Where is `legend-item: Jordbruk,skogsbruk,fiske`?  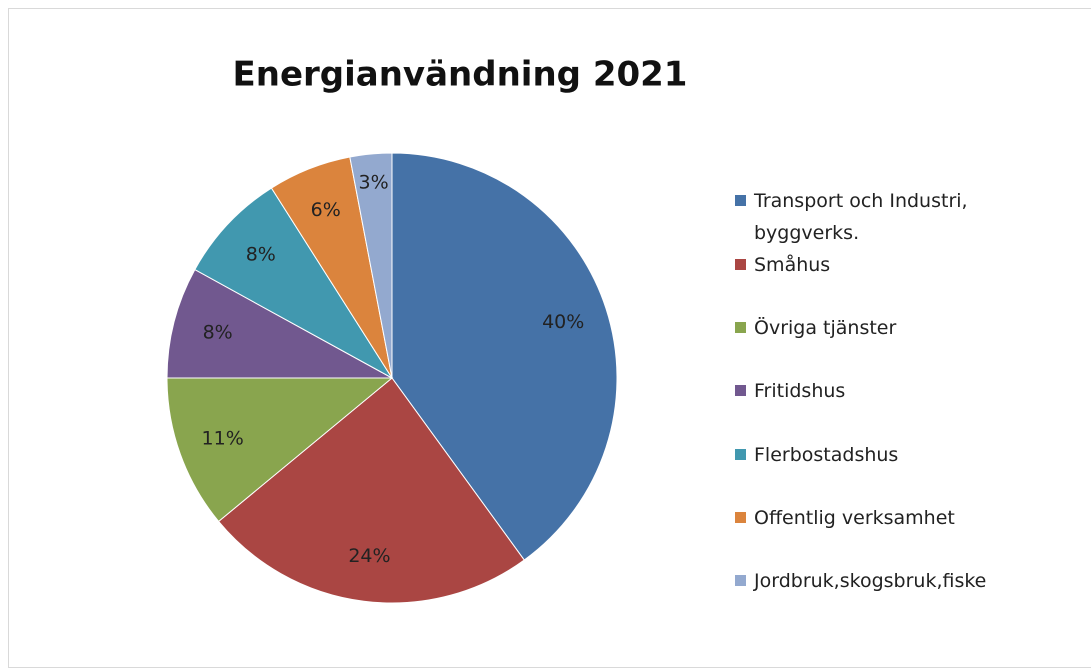
legend-item: Jordbruk,skogsbruk,fiske is located at coordinates (884, 581).